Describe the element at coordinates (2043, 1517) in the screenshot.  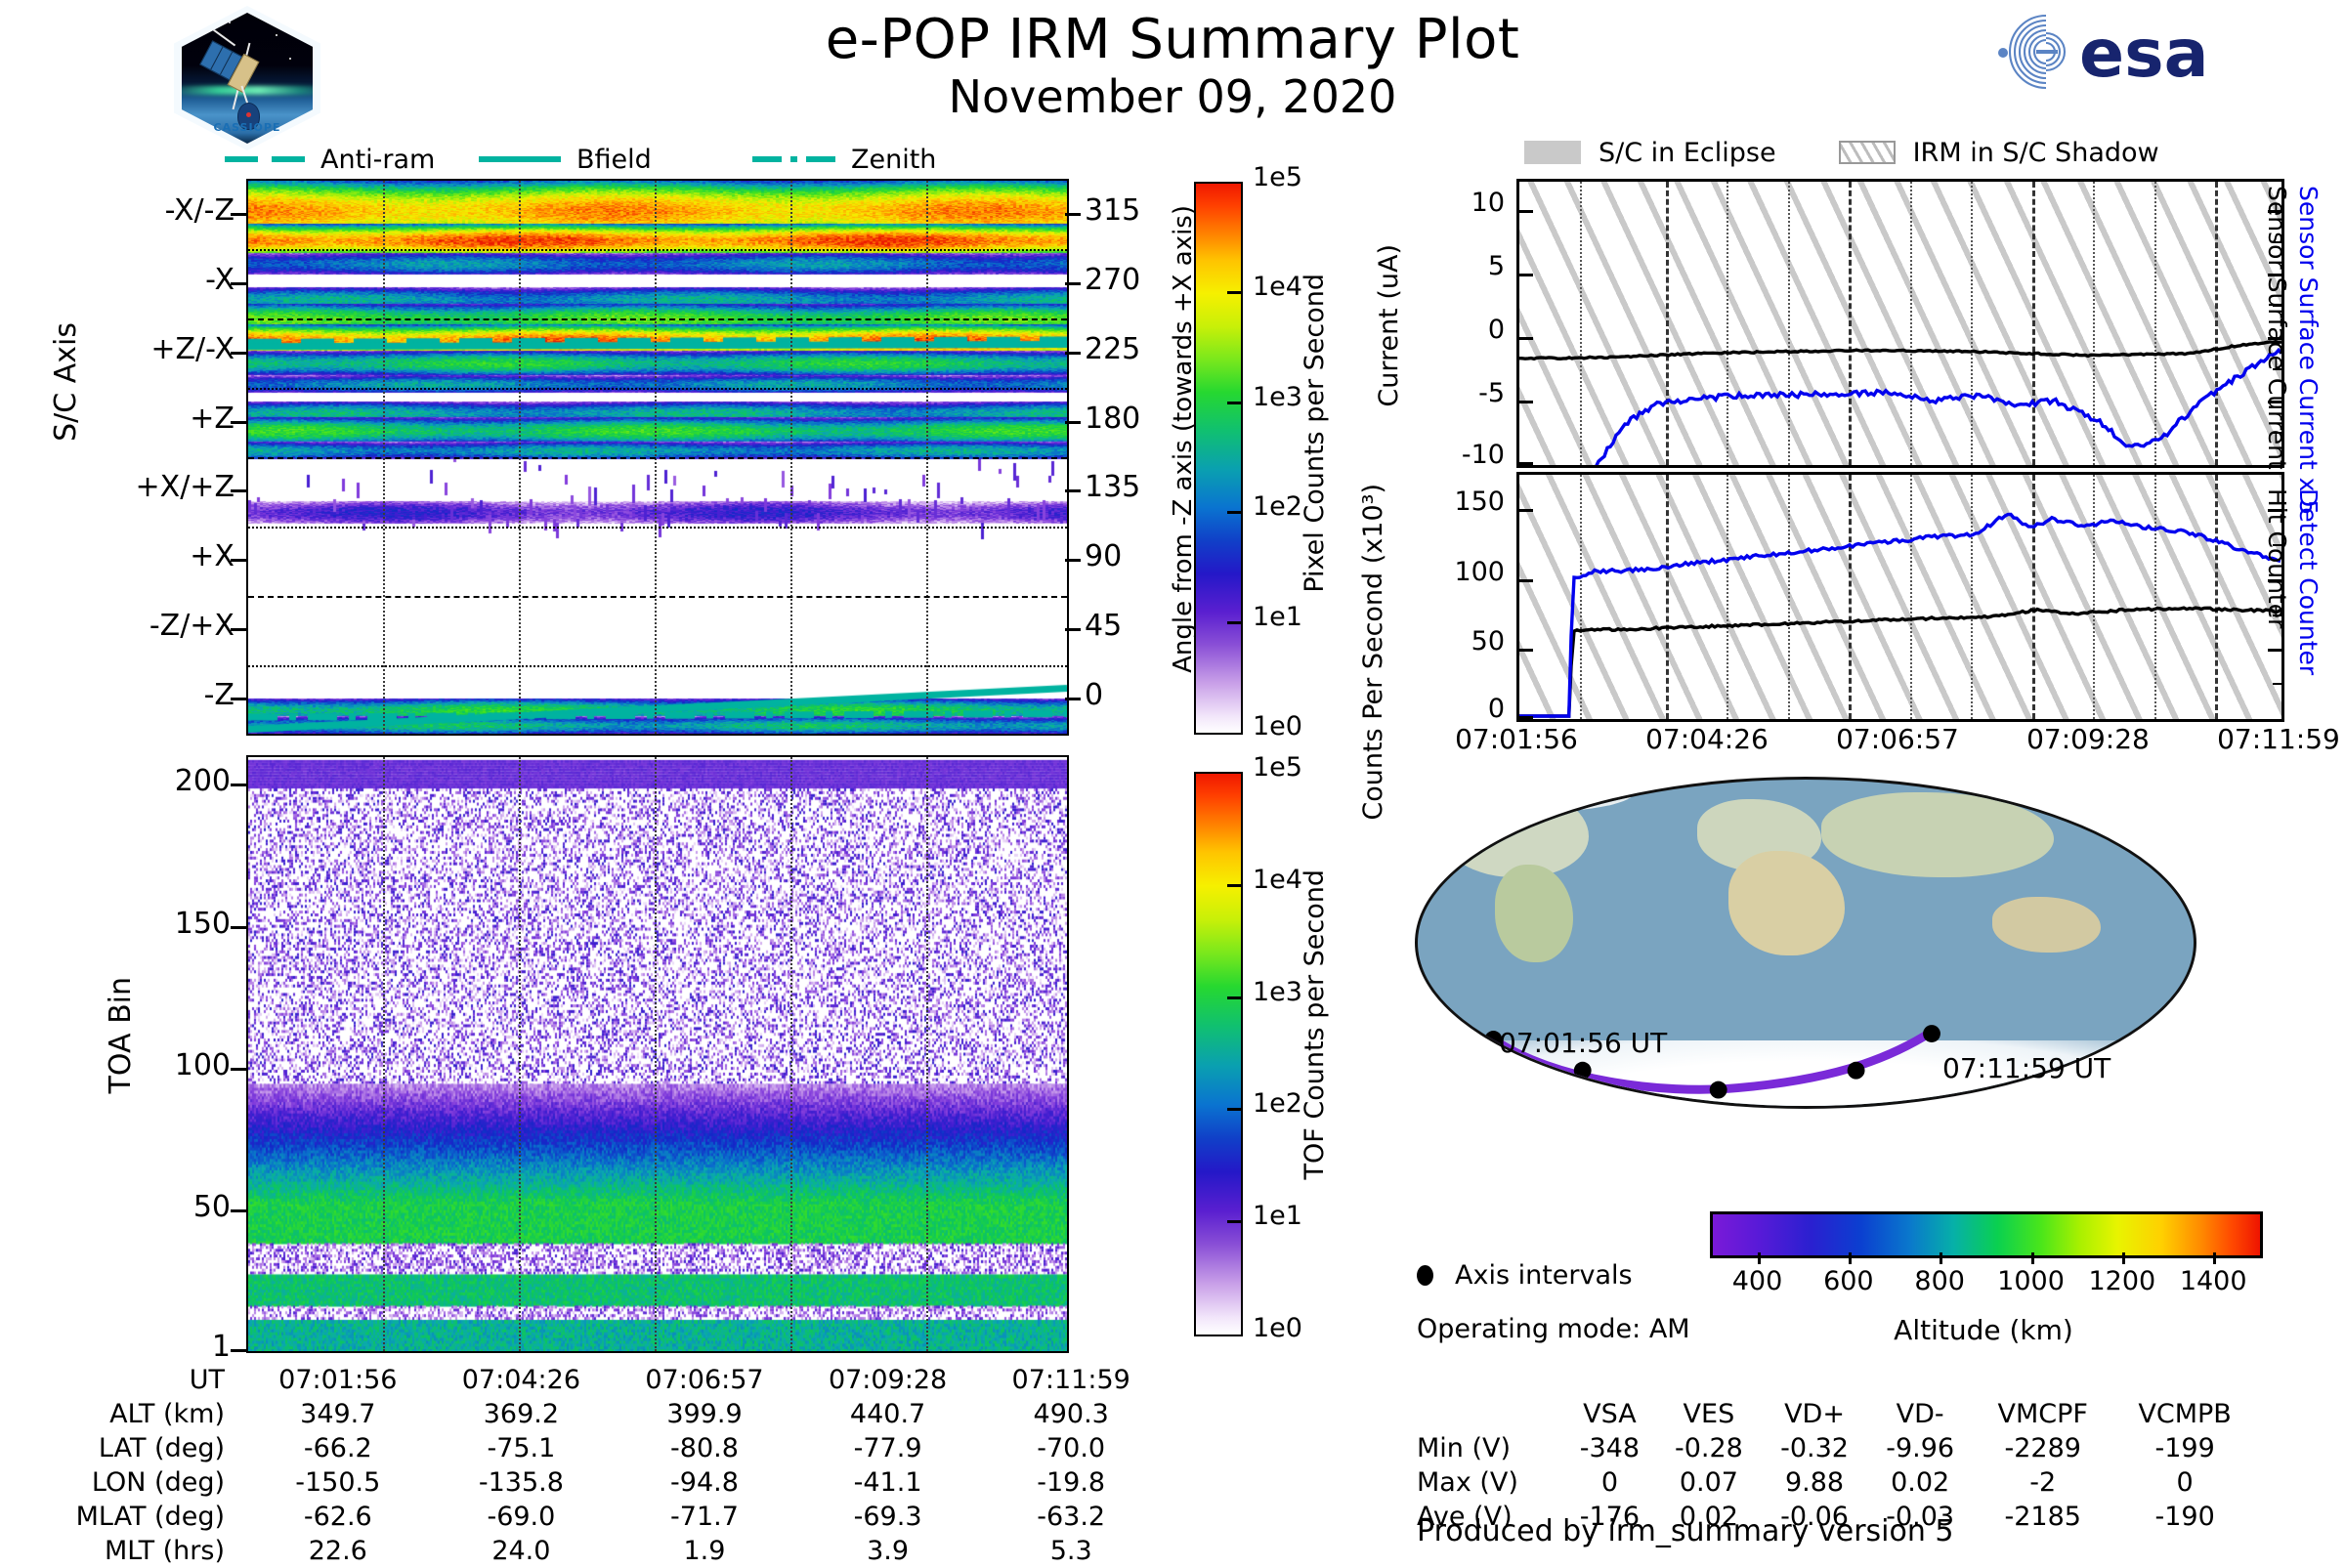
I see `voltage-cell: -2185` at that location.